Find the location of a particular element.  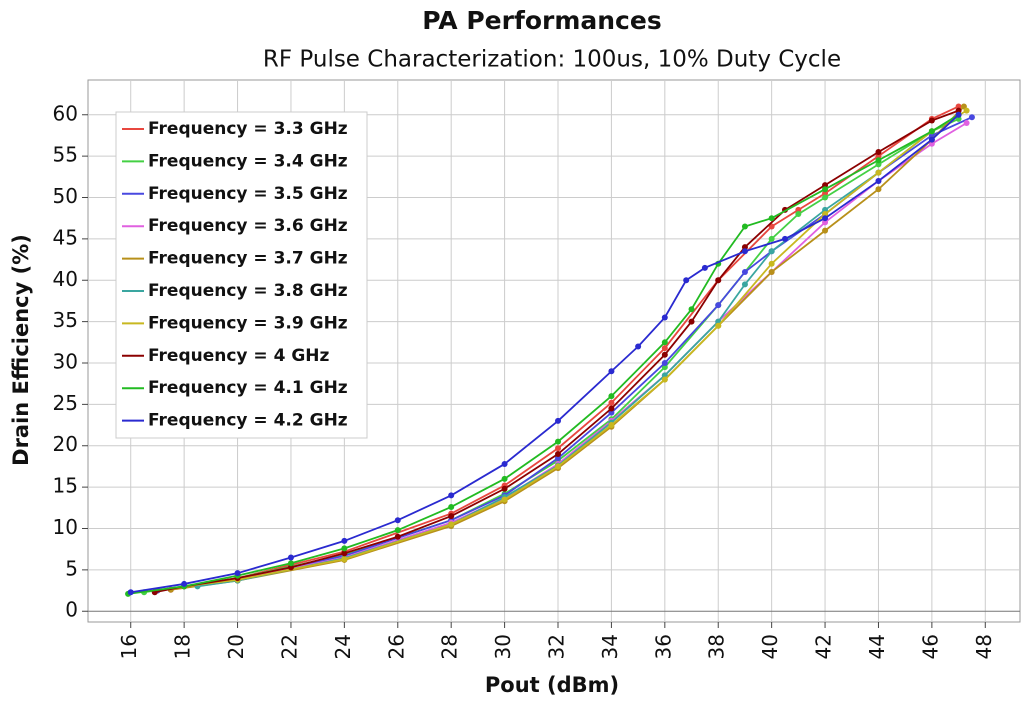

legend-label: Frequency = 3.5 GHz is located at coordinates (248, 194).